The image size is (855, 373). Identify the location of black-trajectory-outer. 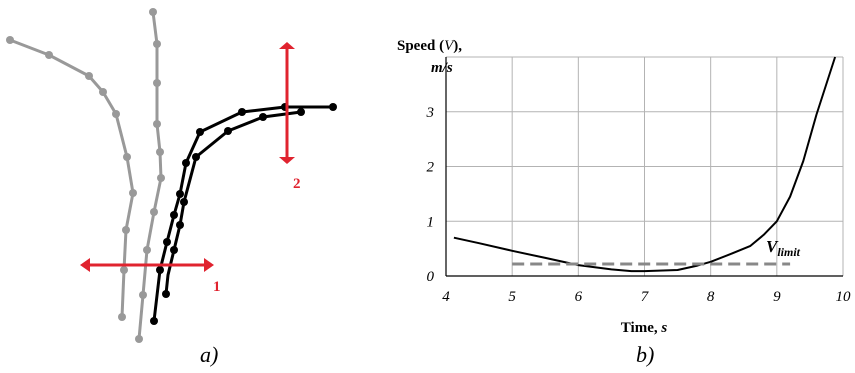
(242, 213).